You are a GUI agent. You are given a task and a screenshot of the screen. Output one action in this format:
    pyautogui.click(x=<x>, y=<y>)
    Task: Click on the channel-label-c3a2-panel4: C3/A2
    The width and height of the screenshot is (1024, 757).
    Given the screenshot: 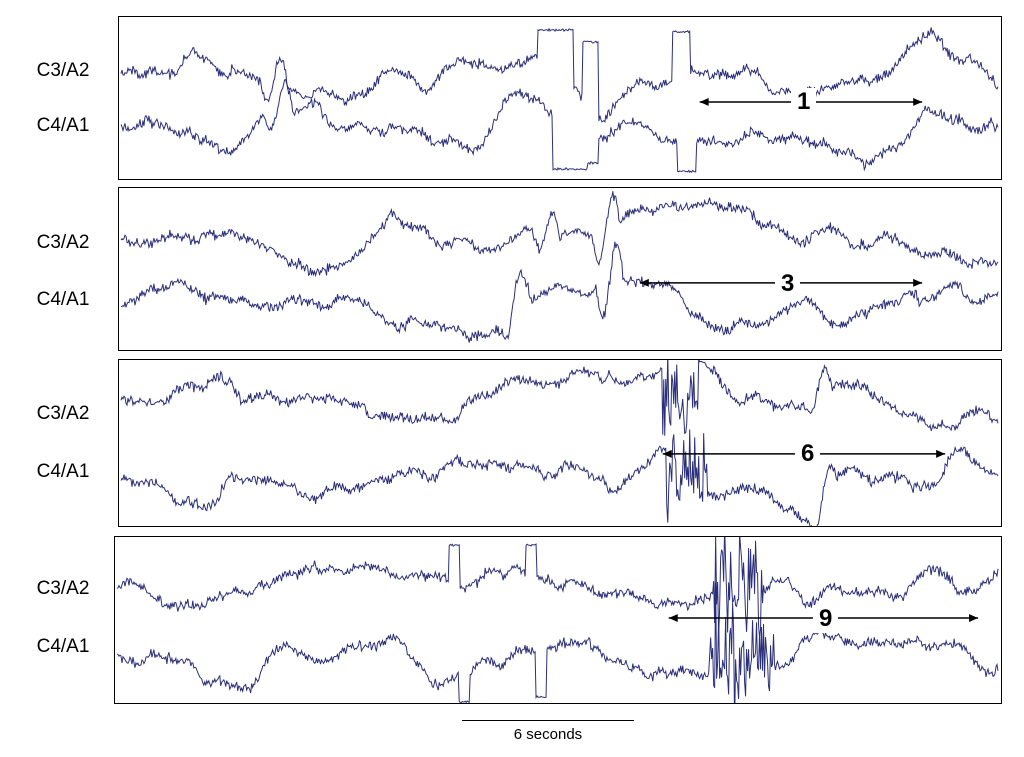 What is the action you would take?
    pyautogui.click(x=63, y=588)
    